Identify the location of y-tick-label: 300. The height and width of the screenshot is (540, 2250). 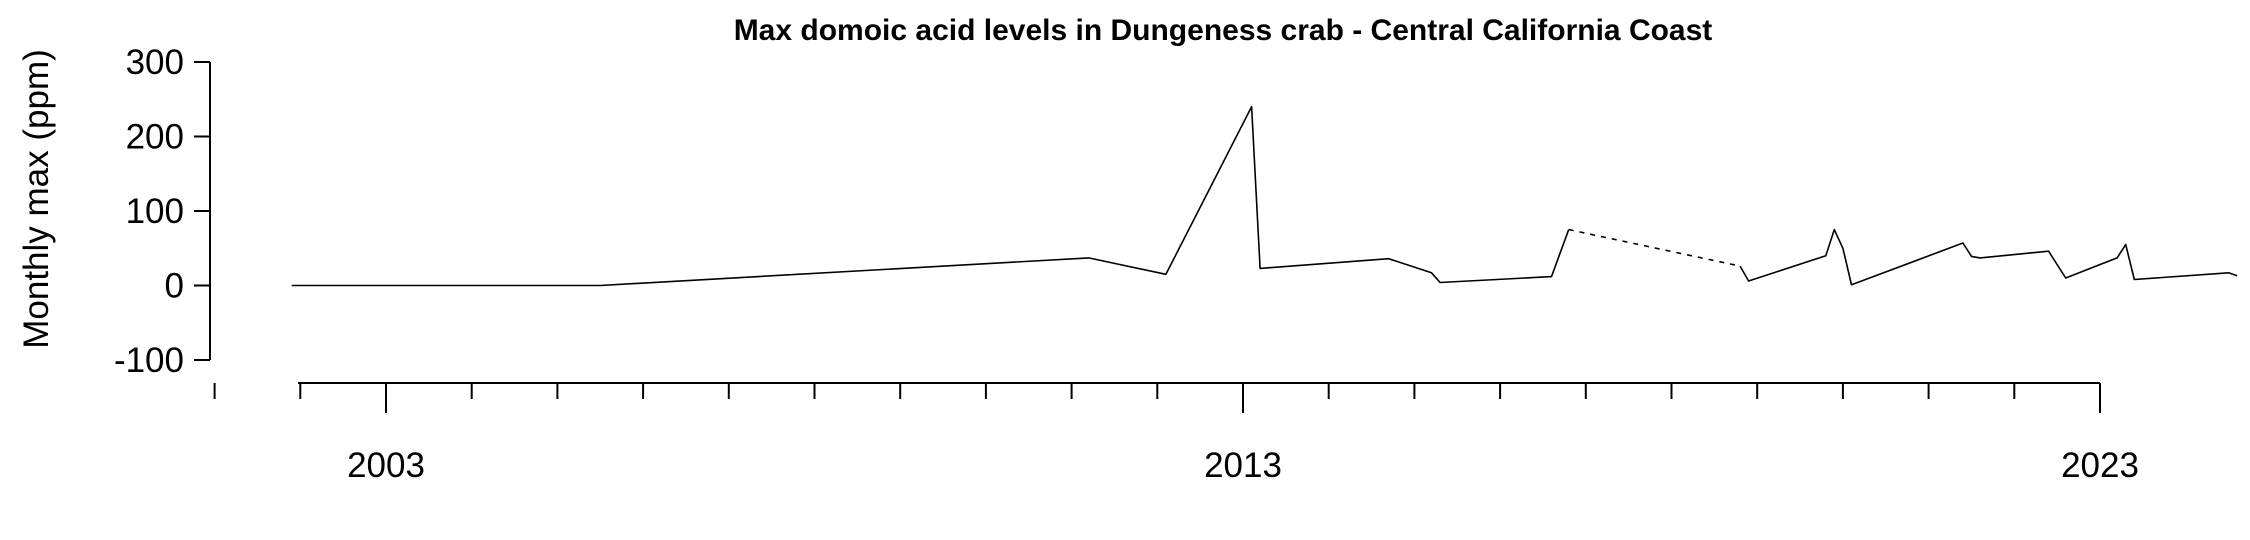
(155, 62).